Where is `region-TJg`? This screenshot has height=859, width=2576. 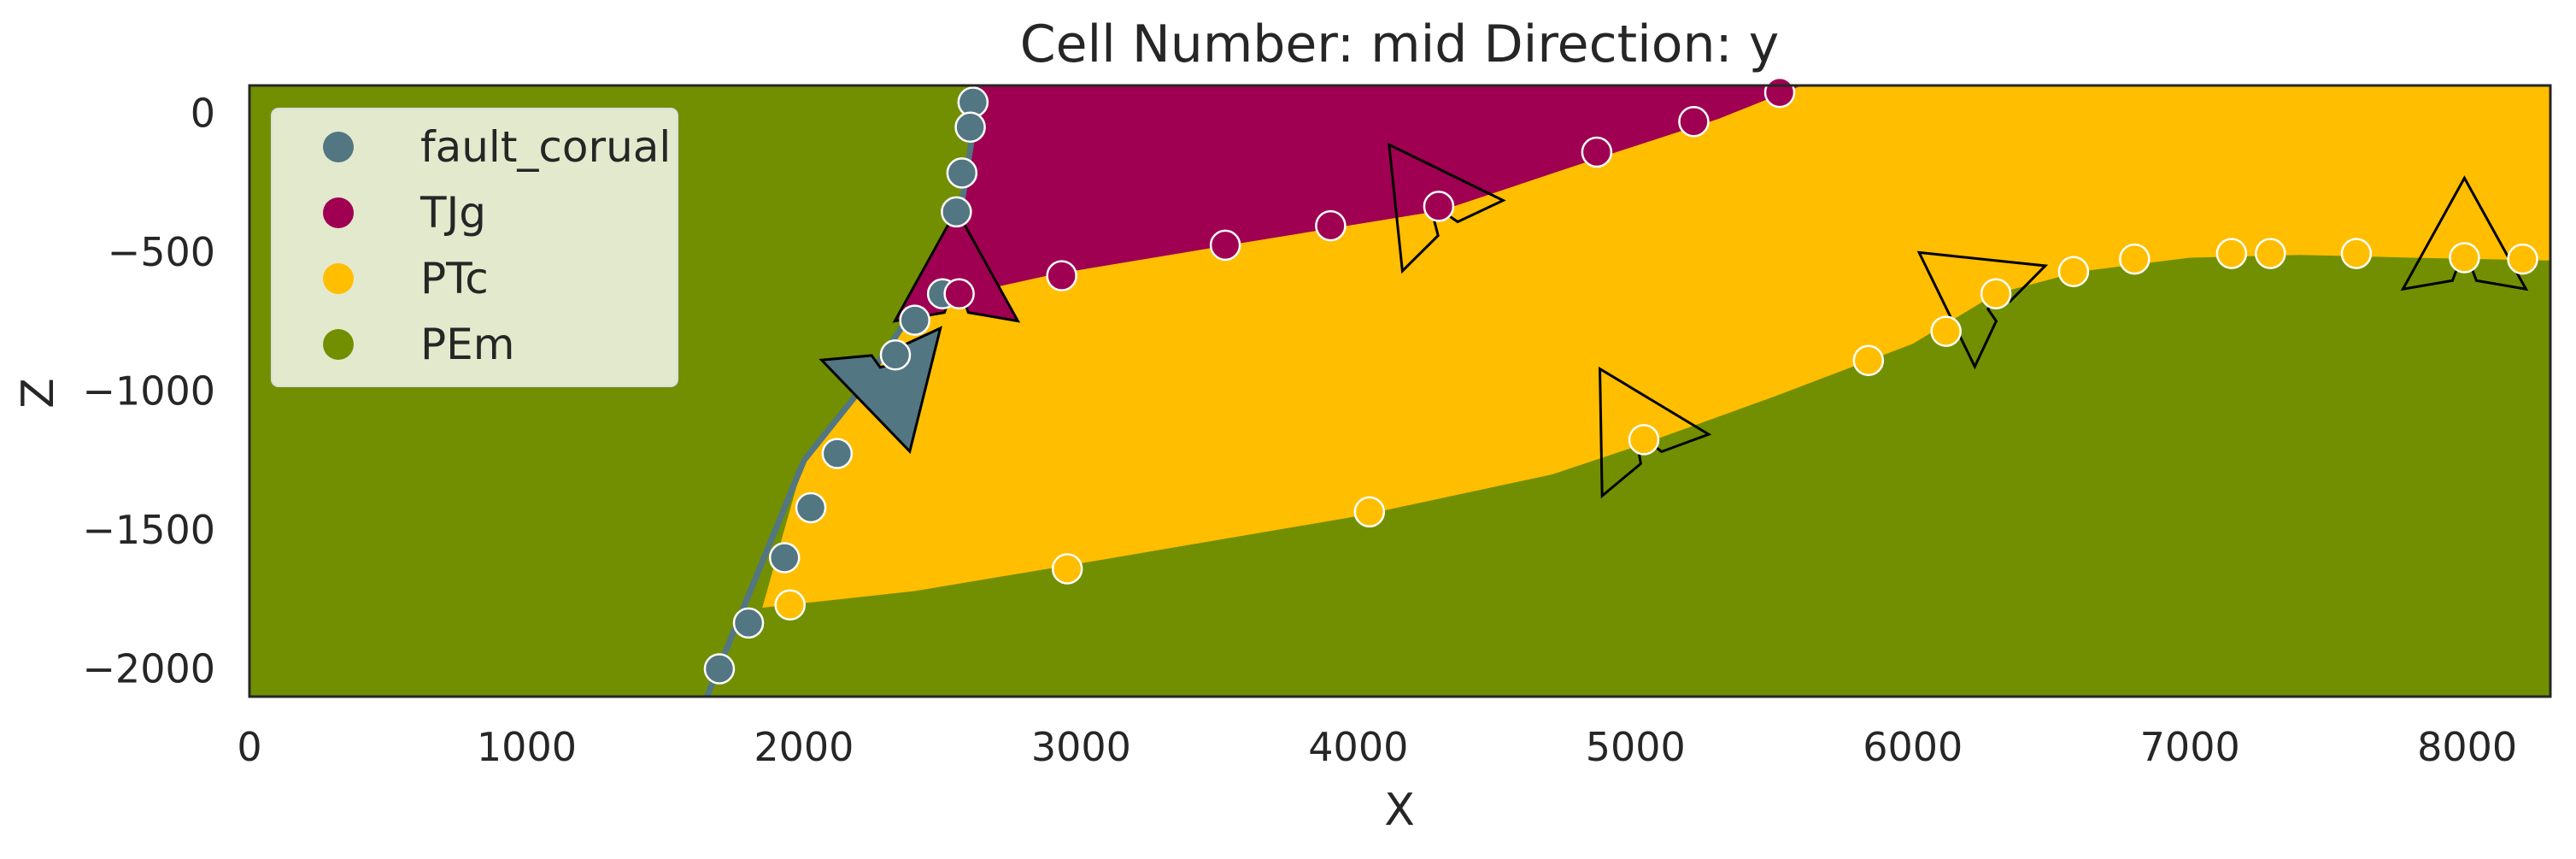
region-TJg is located at coordinates (1379, 189).